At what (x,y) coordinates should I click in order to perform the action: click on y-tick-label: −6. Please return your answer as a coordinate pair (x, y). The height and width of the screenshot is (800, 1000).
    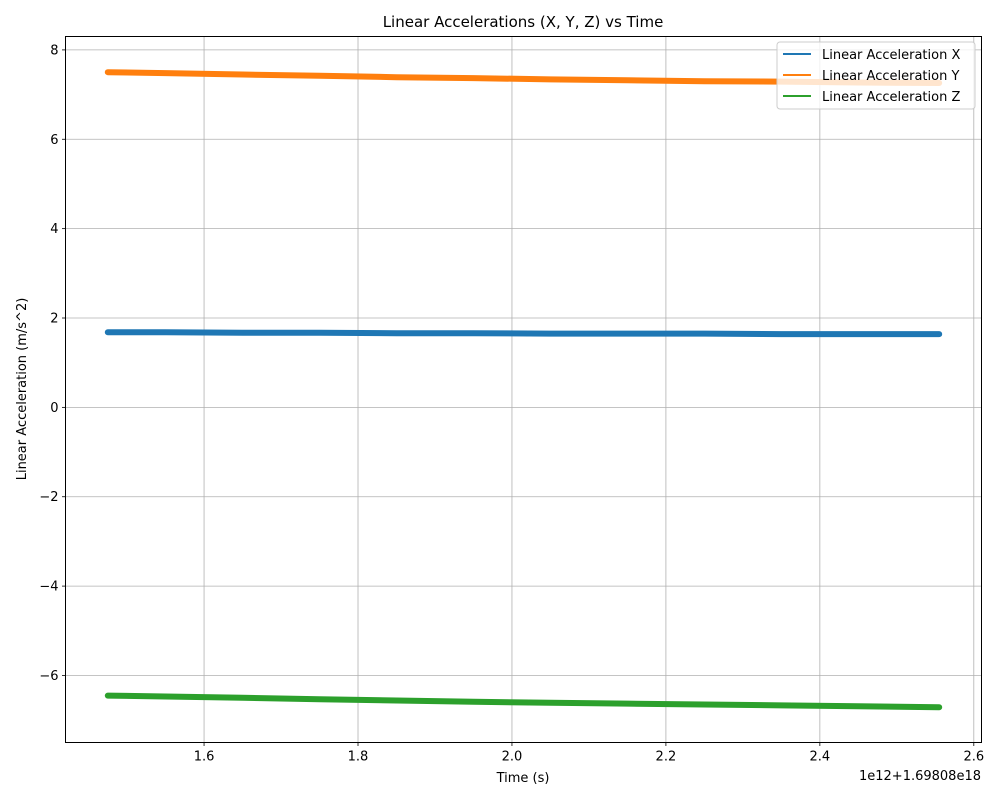
    Looking at the image, I should click on (48, 676).